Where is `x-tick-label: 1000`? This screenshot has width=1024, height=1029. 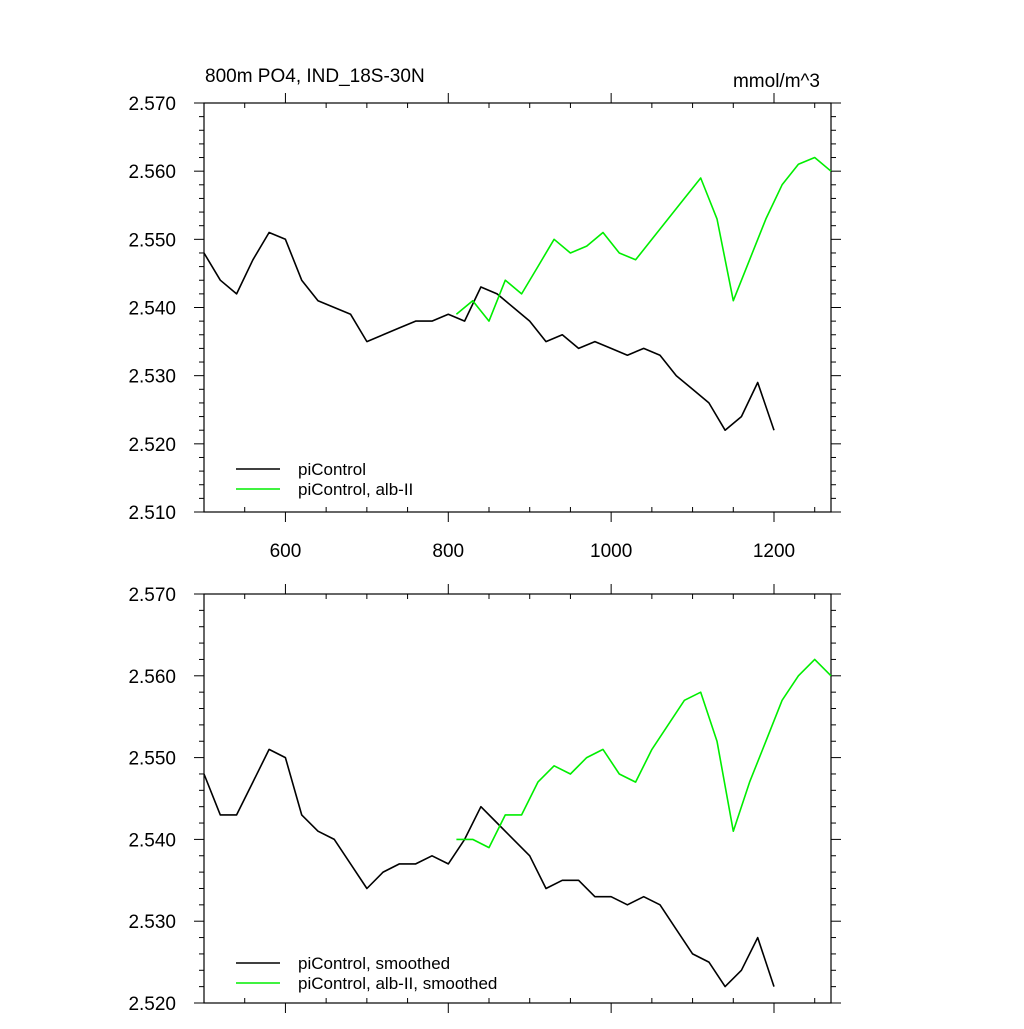
x-tick-label: 1000 is located at coordinates (611, 551).